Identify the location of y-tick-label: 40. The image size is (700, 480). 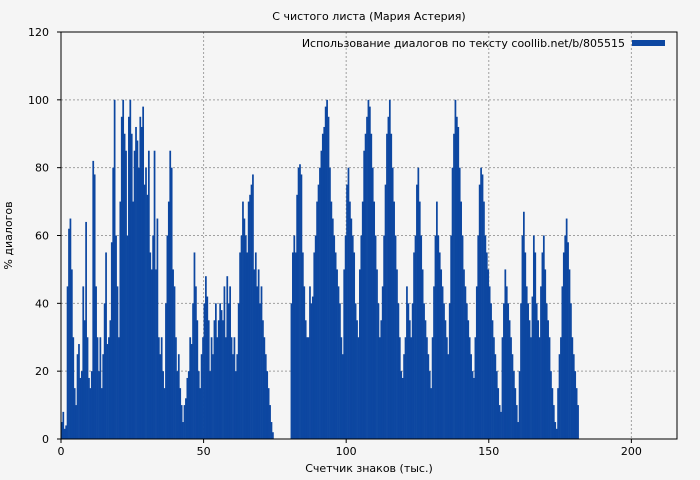
(42, 303).